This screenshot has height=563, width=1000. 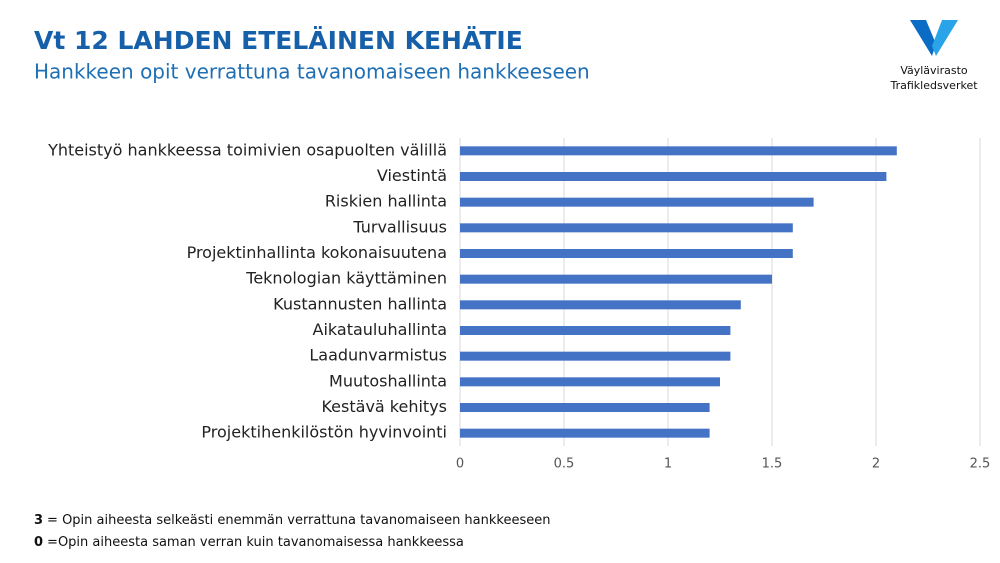 I want to click on y-tick-label: Kestävä kehitys, so click(x=384, y=406).